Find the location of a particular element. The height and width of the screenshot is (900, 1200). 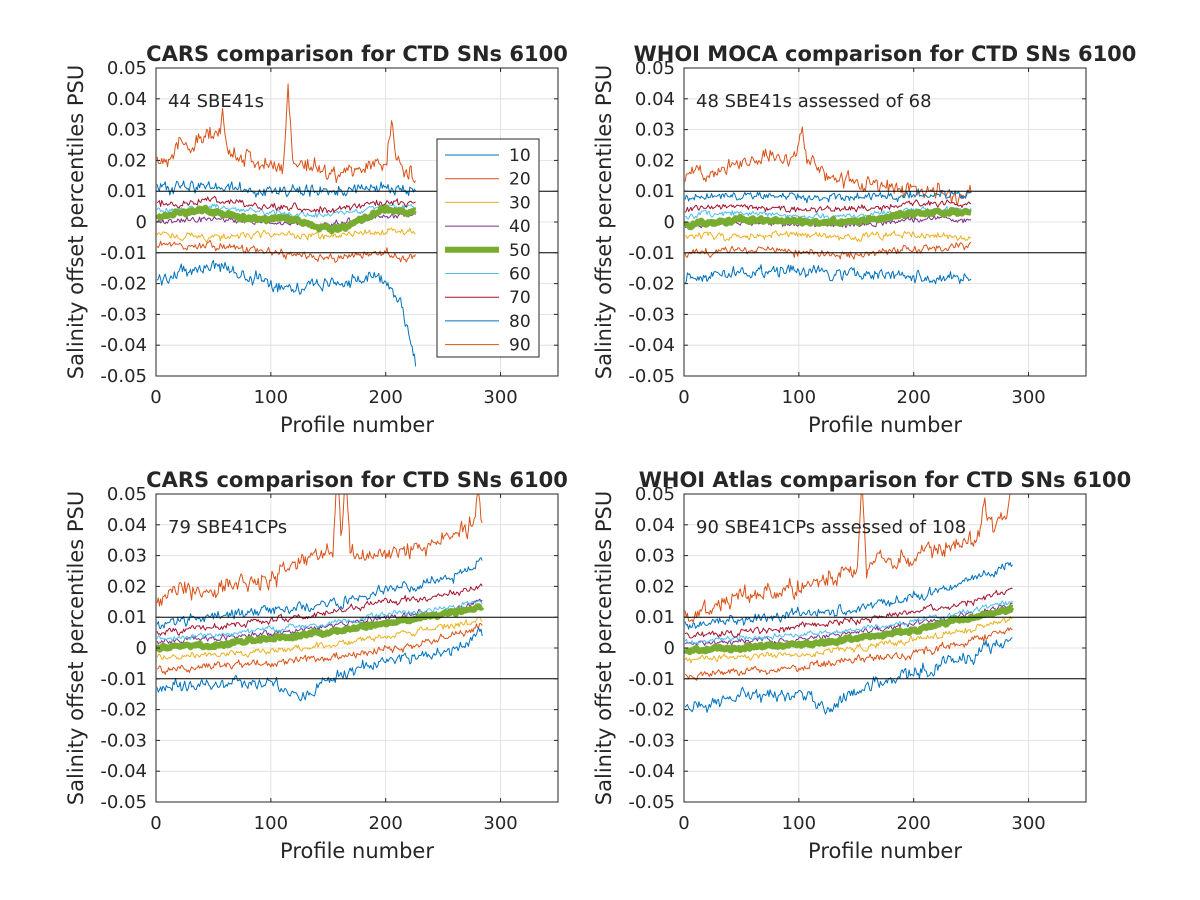

chart-title: WHOI MOCA comparison for CTD SNs 6100 is located at coordinates (885, 54).